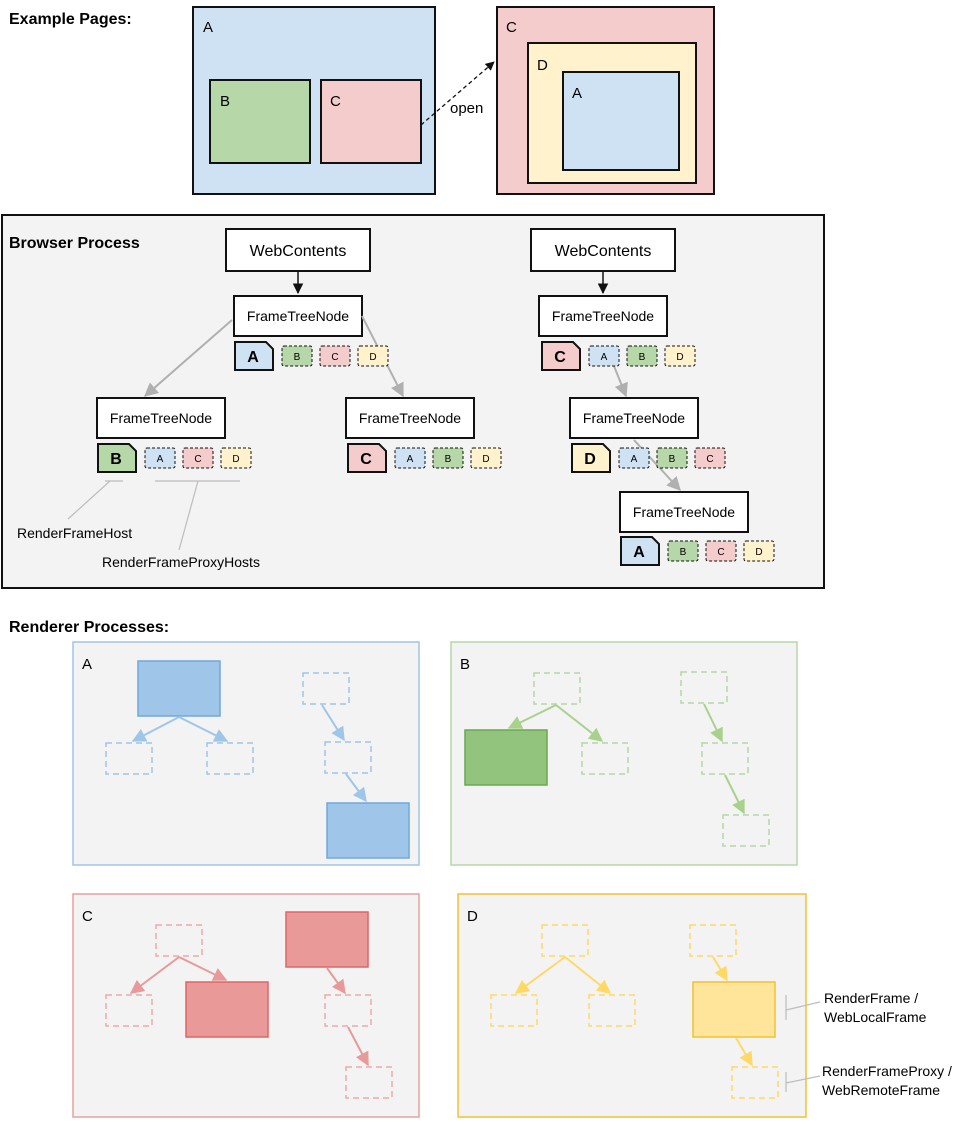 The image size is (959, 1123). I want to click on ftn-box-t2-root, so click(603, 316).